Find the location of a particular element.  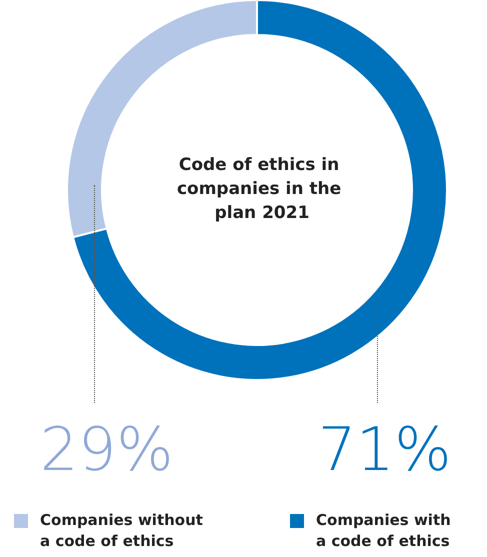

data-label: 29% is located at coordinates (107, 450).